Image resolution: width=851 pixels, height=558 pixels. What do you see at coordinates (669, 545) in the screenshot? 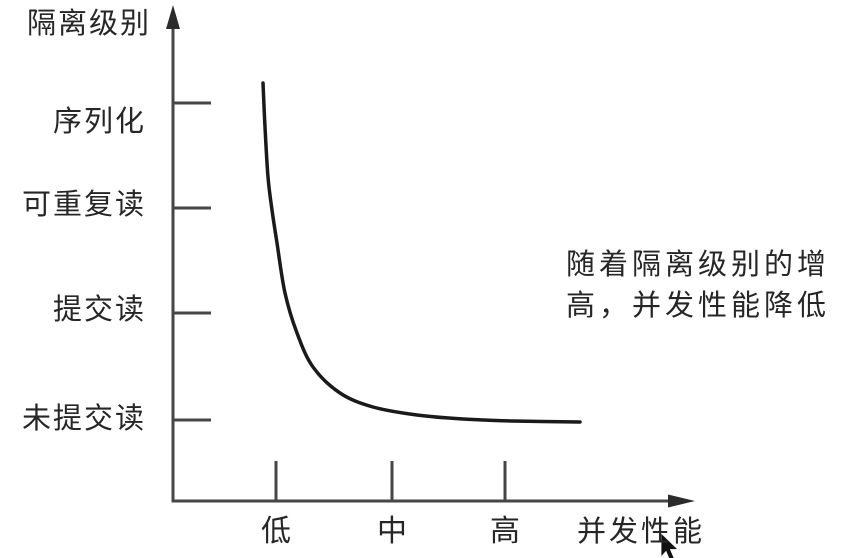
I see `mouse-cursor-icon` at bounding box center [669, 545].